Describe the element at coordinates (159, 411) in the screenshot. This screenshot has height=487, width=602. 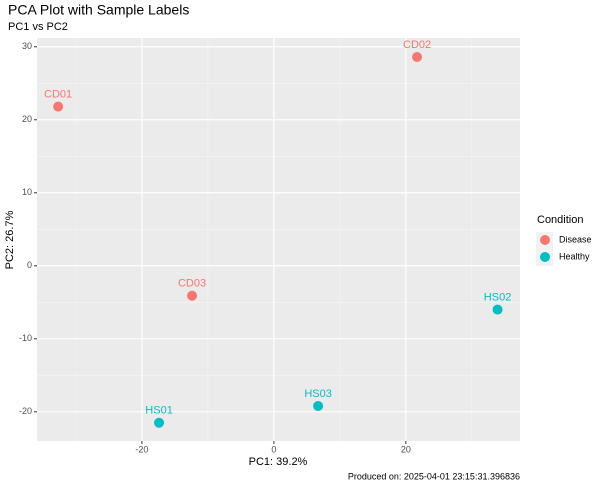
I see `point-label: HS01` at that location.